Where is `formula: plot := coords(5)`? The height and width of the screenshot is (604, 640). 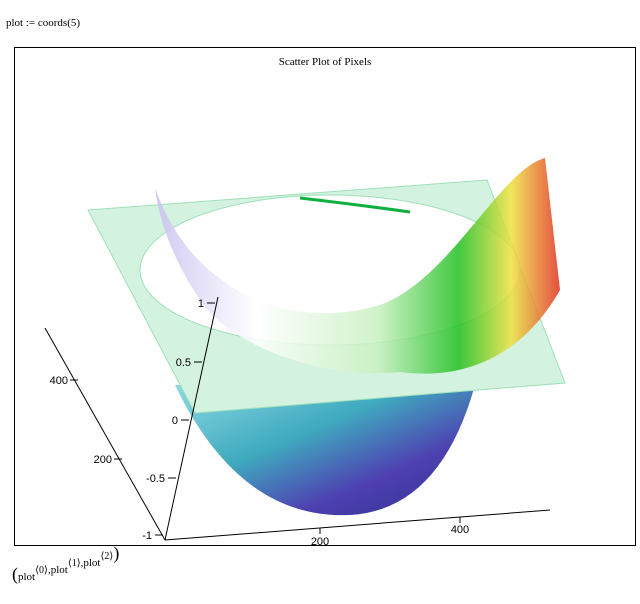 formula: plot := coords(5) is located at coordinates (43, 23).